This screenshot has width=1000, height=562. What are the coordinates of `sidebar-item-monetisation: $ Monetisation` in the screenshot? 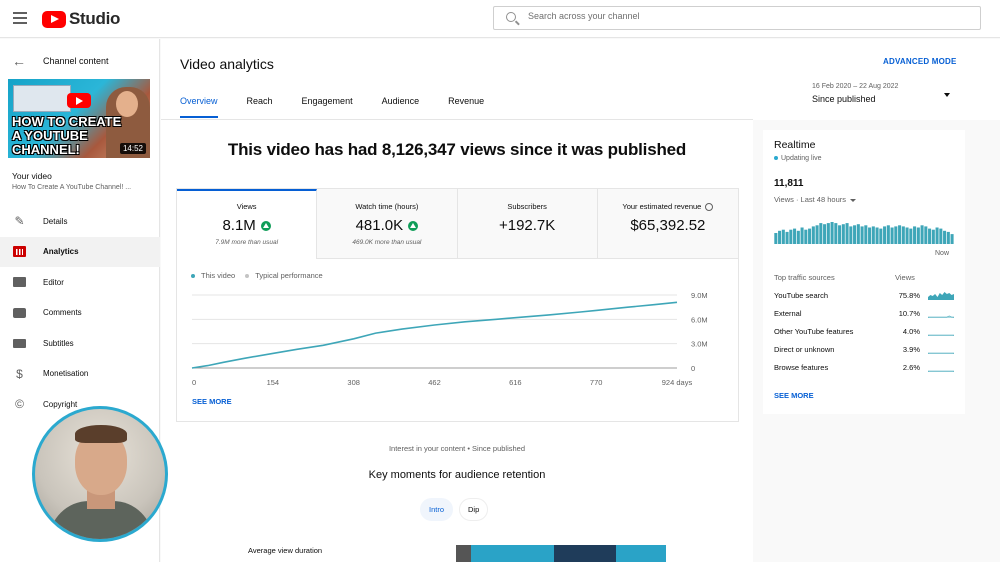 It's located at (80, 374).